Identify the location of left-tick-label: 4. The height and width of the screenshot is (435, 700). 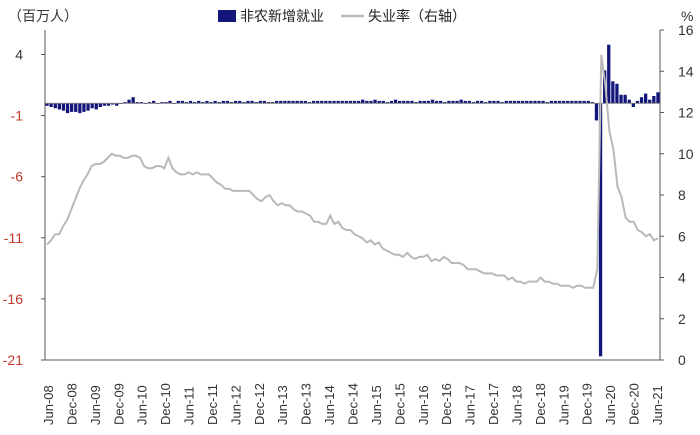
(19, 54).